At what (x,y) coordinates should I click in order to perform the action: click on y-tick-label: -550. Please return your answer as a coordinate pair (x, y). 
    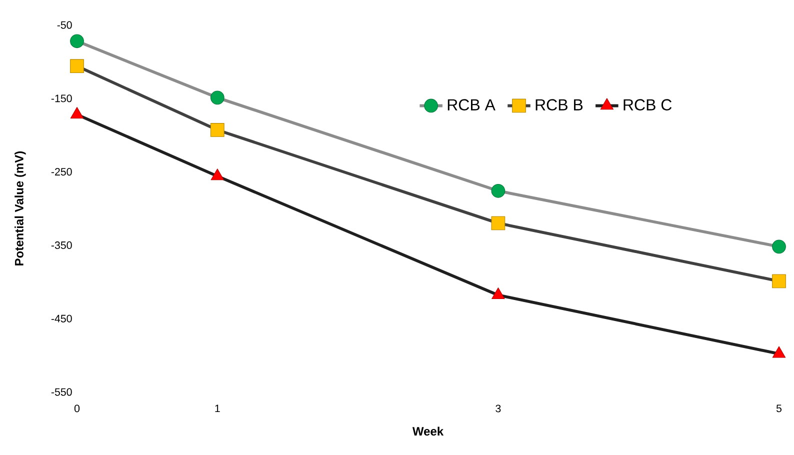
    Looking at the image, I should click on (61, 392).